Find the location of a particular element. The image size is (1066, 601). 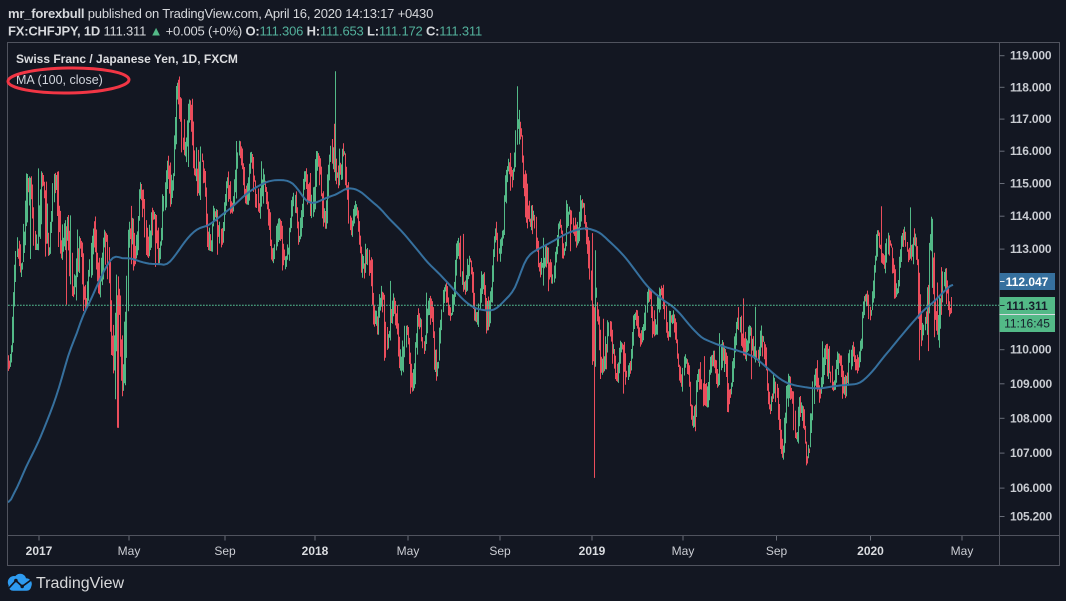

svg-text: 114.000 is located at coordinates (1031, 216).